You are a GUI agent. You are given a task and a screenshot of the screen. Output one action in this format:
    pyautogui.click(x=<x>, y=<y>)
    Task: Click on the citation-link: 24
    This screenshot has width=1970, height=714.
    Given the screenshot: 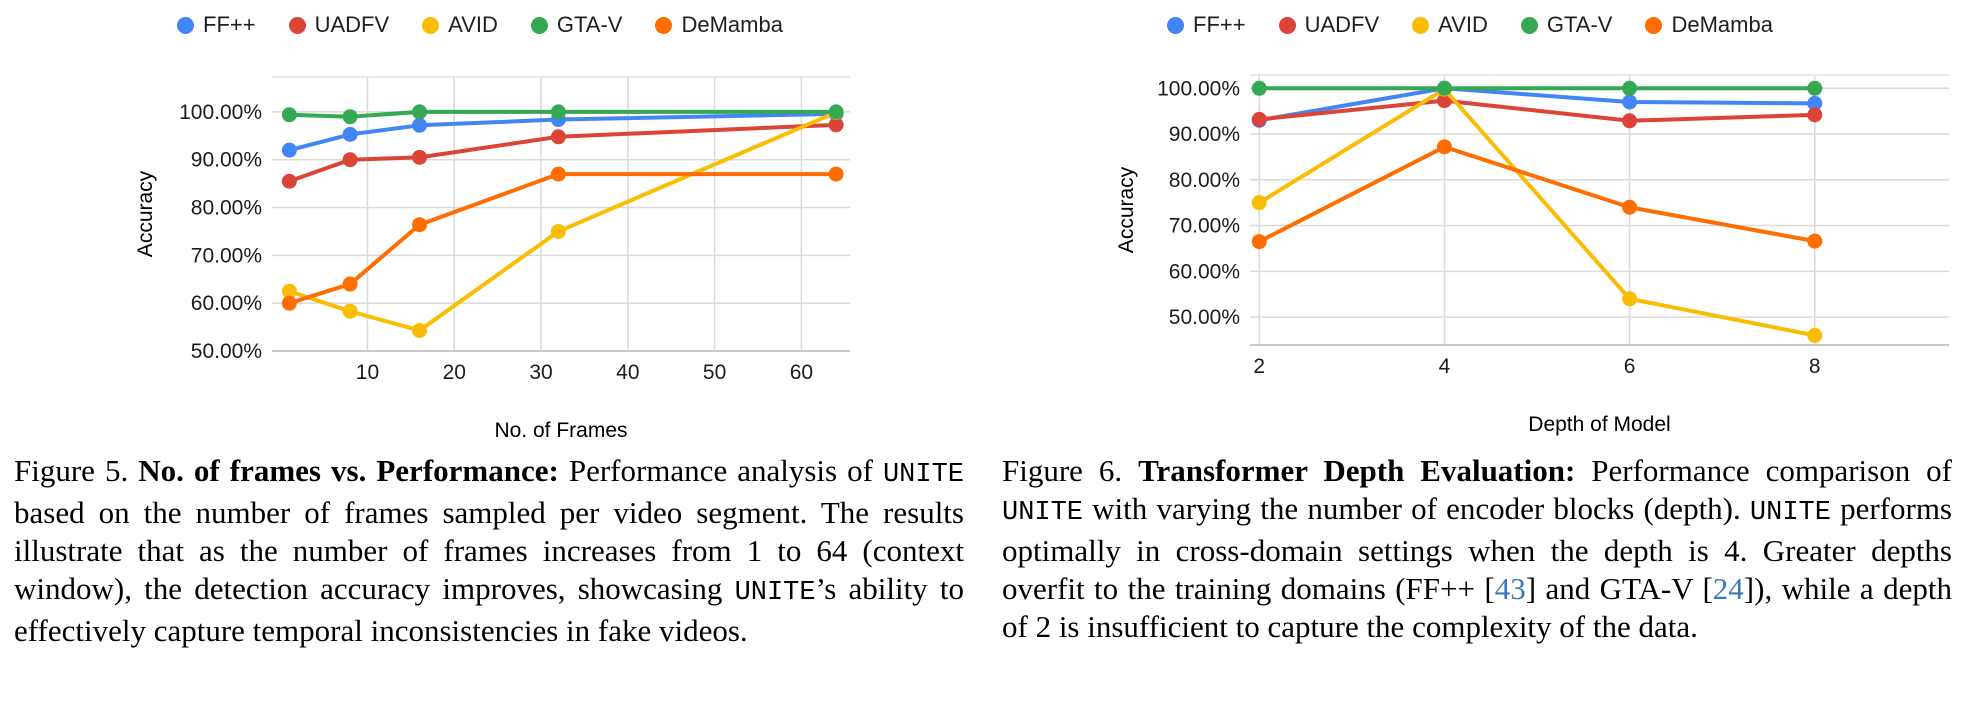 What is the action you would take?
    pyautogui.click(x=1728, y=588)
    